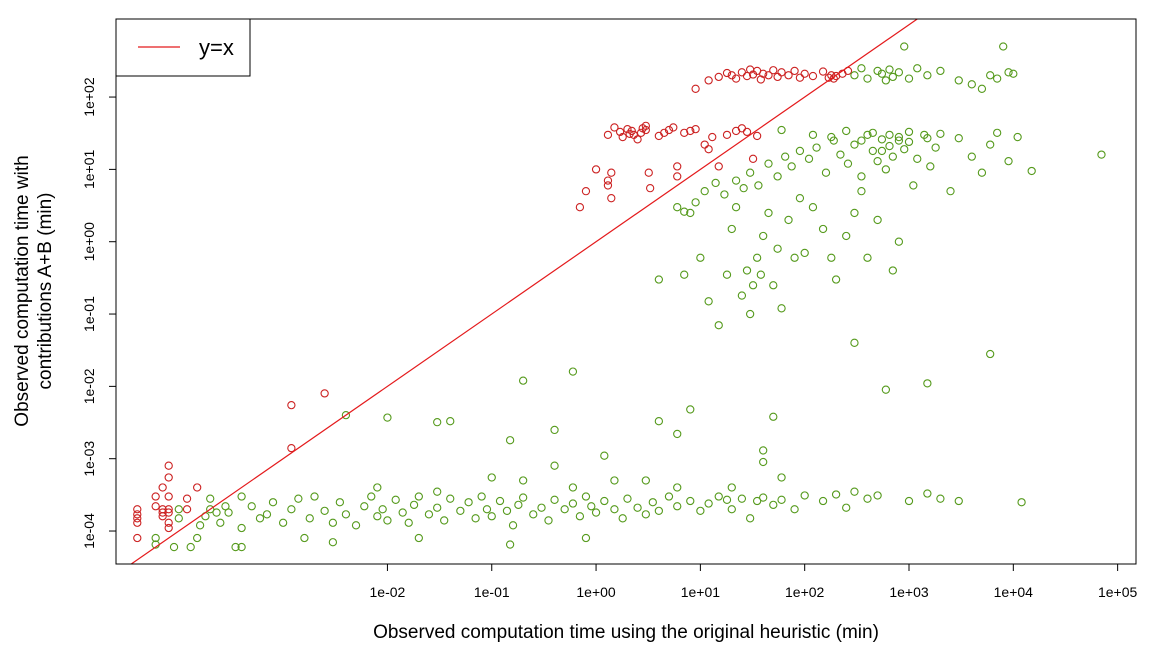 Image resolution: width=1174 pixels, height=660 pixels. Describe the element at coordinates (805, 592) in the screenshot. I see `x-tick-label: 1e+02` at that location.